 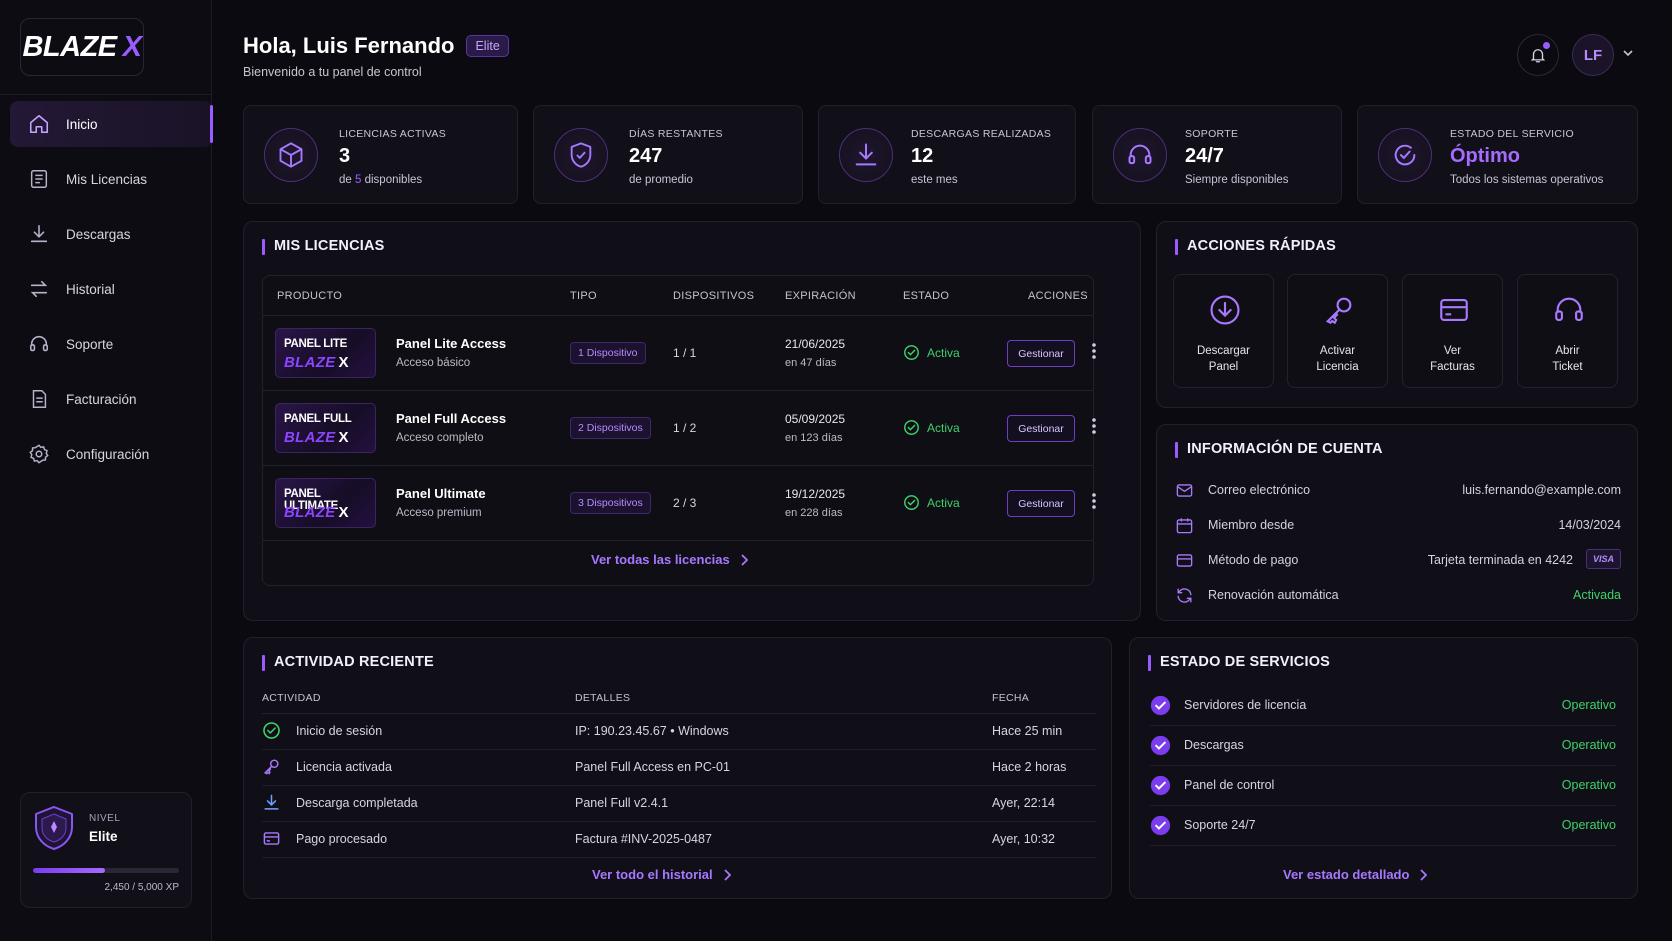 I want to click on sidebar-item-historial: Historial, so click(x=111, y=289).